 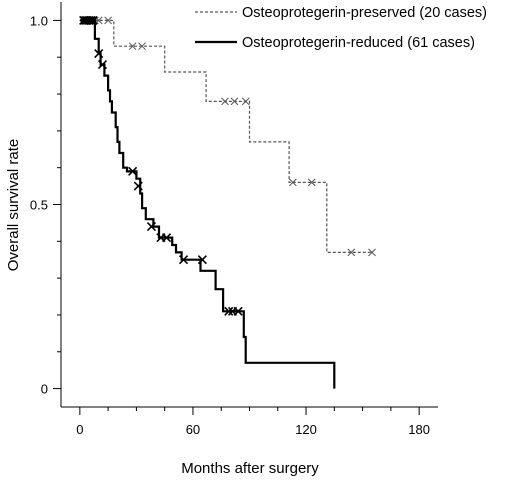 What do you see at coordinates (358, 43) in the screenshot?
I see `legend-label-reduced: Osteoprotegerin-reduced (61 cases)` at bounding box center [358, 43].